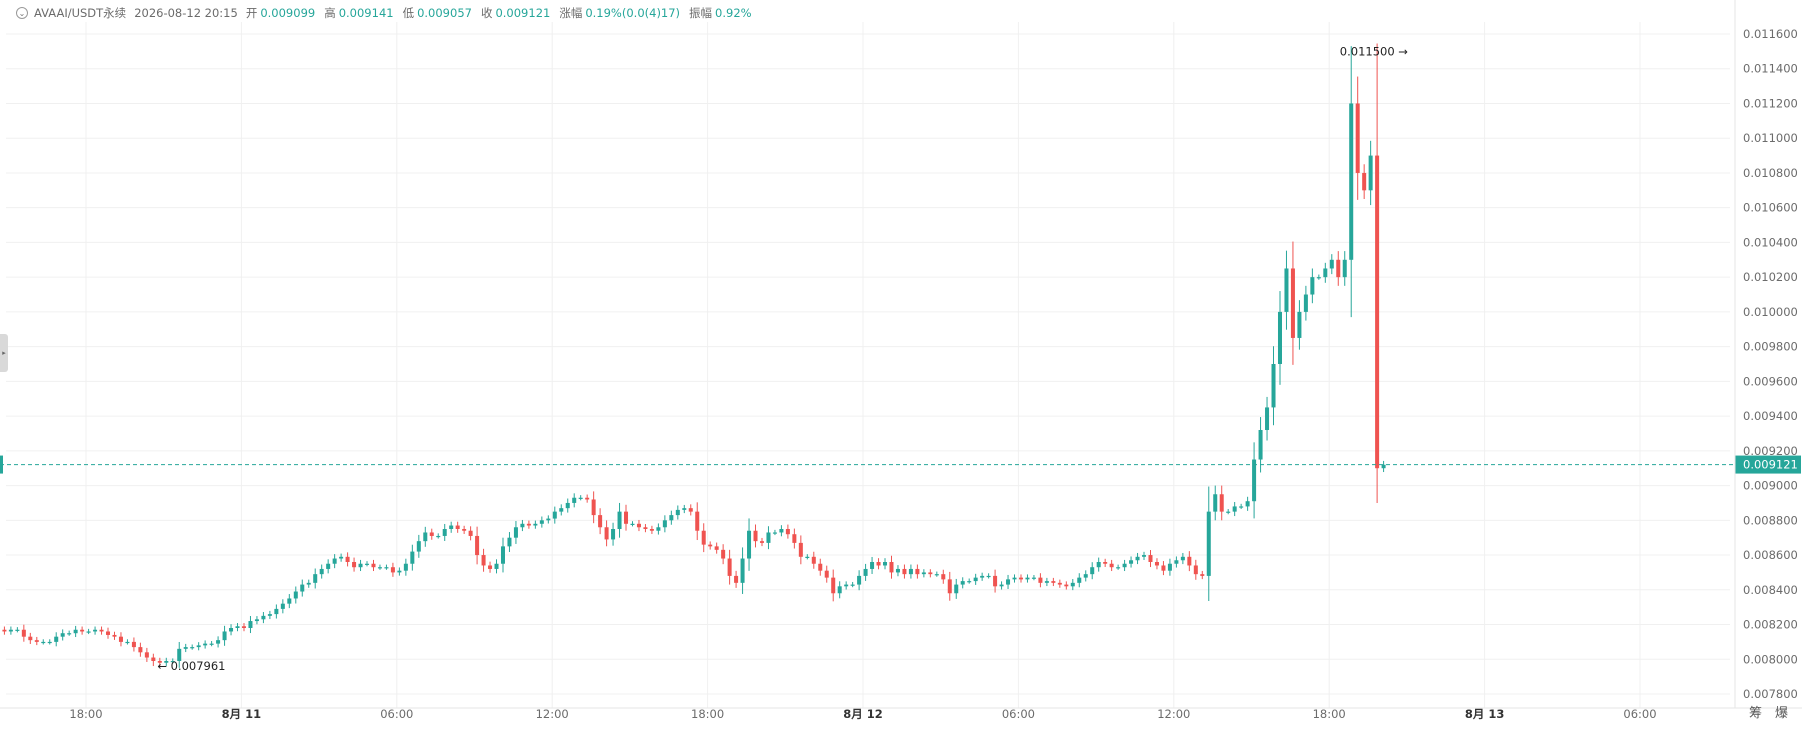 The width and height of the screenshot is (1802, 731). What do you see at coordinates (523, 13) in the screenshot?
I see `close-value: 0.009121` at bounding box center [523, 13].